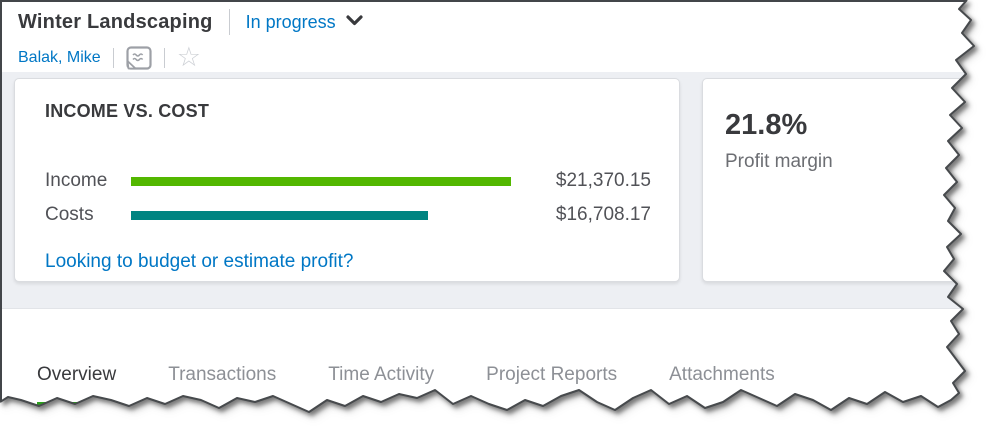  What do you see at coordinates (139, 58) in the screenshot?
I see `notes-icon` at bounding box center [139, 58].